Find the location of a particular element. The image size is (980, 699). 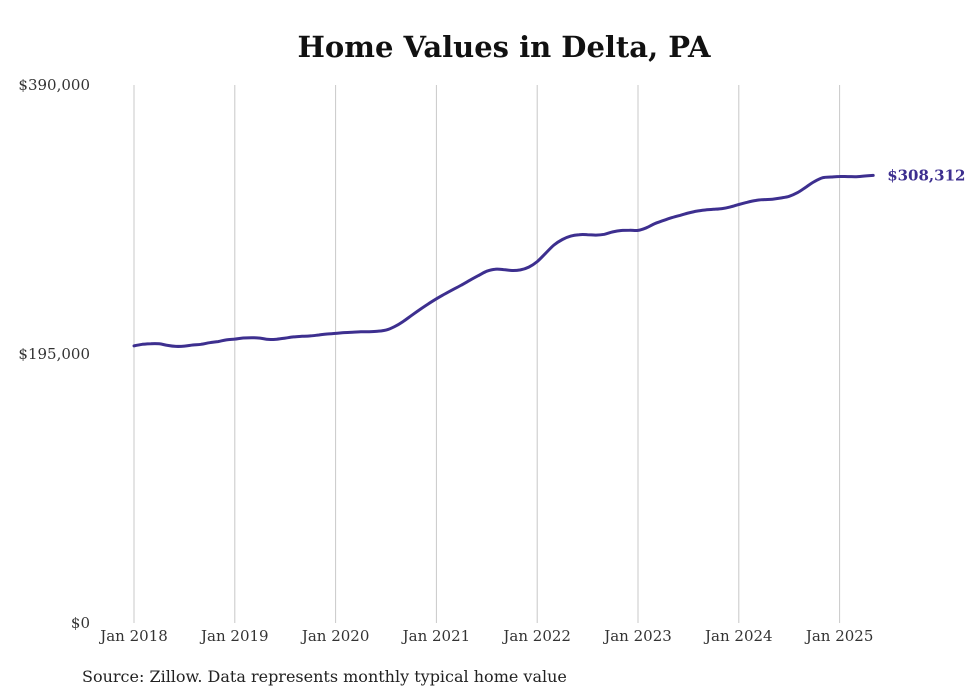

x-tick-label: Jan 2020 is located at coordinates (335, 636).